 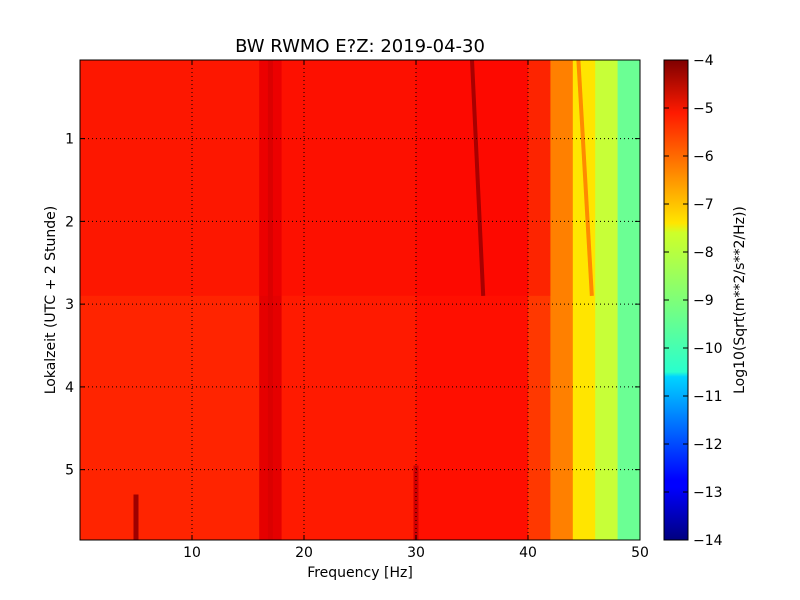 I want to click on colorbar-tick-label: −9, so click(x=703, y=301).